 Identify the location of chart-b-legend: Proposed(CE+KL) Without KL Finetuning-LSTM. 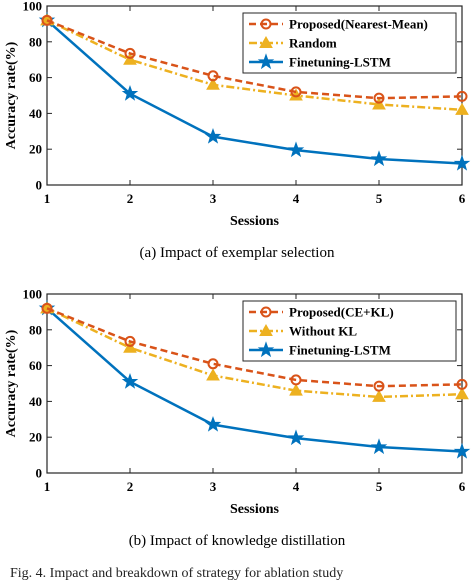
(349, 331).